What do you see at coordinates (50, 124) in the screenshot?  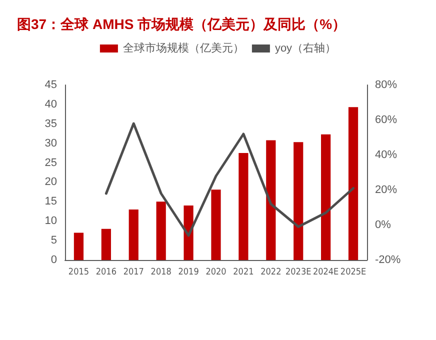 I see `y-tick-label: 35` at bounding box center [50, 124].